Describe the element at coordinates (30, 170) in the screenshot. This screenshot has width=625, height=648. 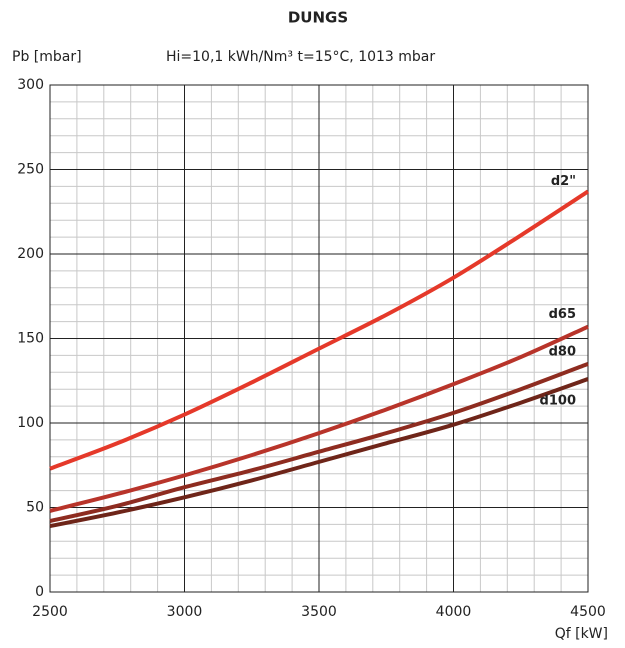
I see `y-tick-label: 250` at that location.